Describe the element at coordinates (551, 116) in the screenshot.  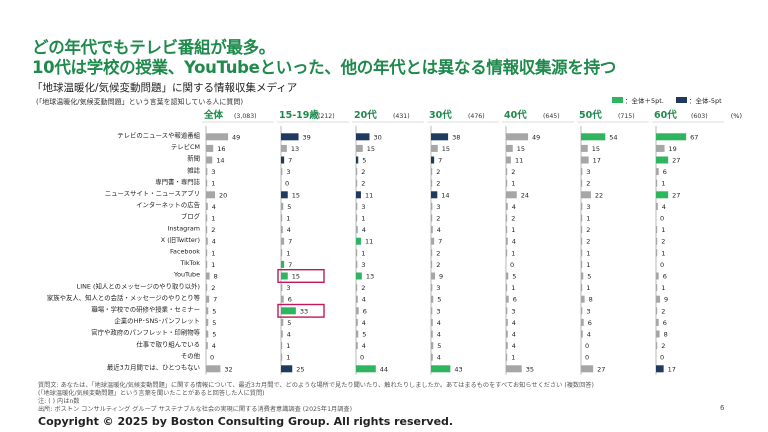
I see `series-n-4: (645)` at that location.